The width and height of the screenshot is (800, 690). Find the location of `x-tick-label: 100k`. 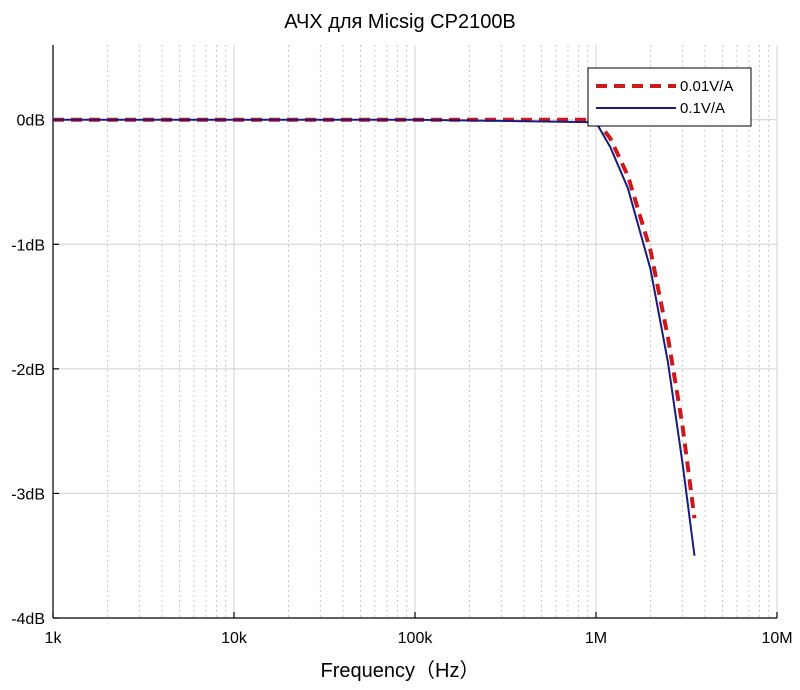

x-tick-label: 100k is located at coordinates (416, 638).